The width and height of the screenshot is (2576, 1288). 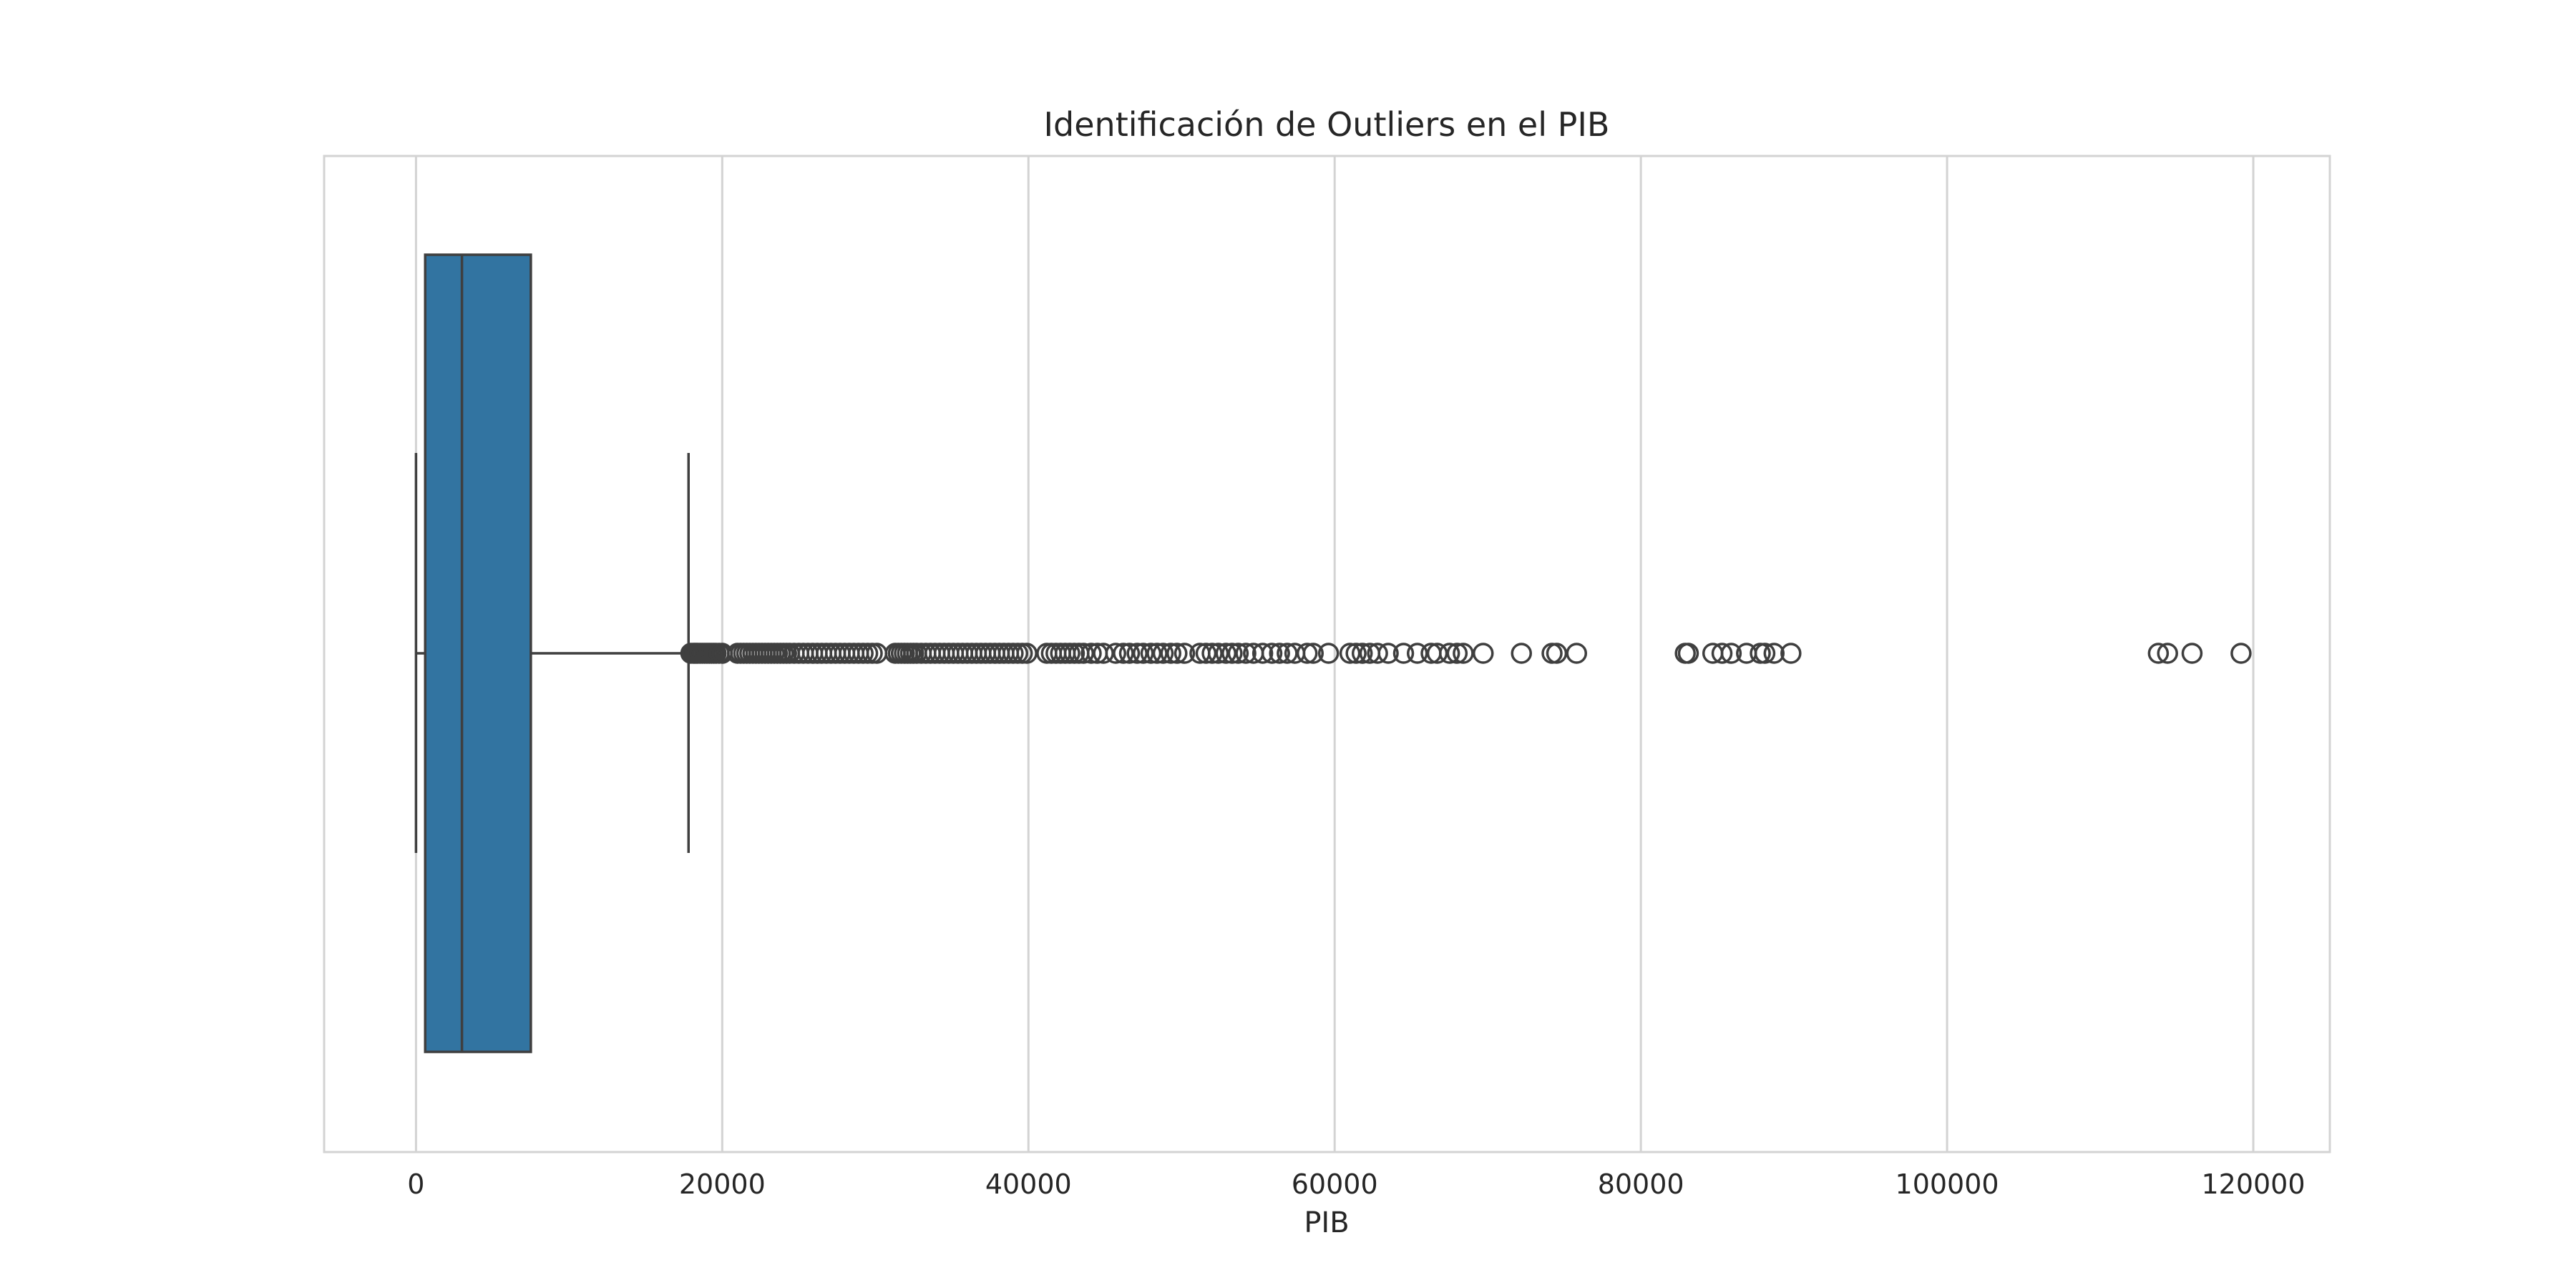 I want to click on x-tick-label: 40000, so click(x=1028, y=1184).